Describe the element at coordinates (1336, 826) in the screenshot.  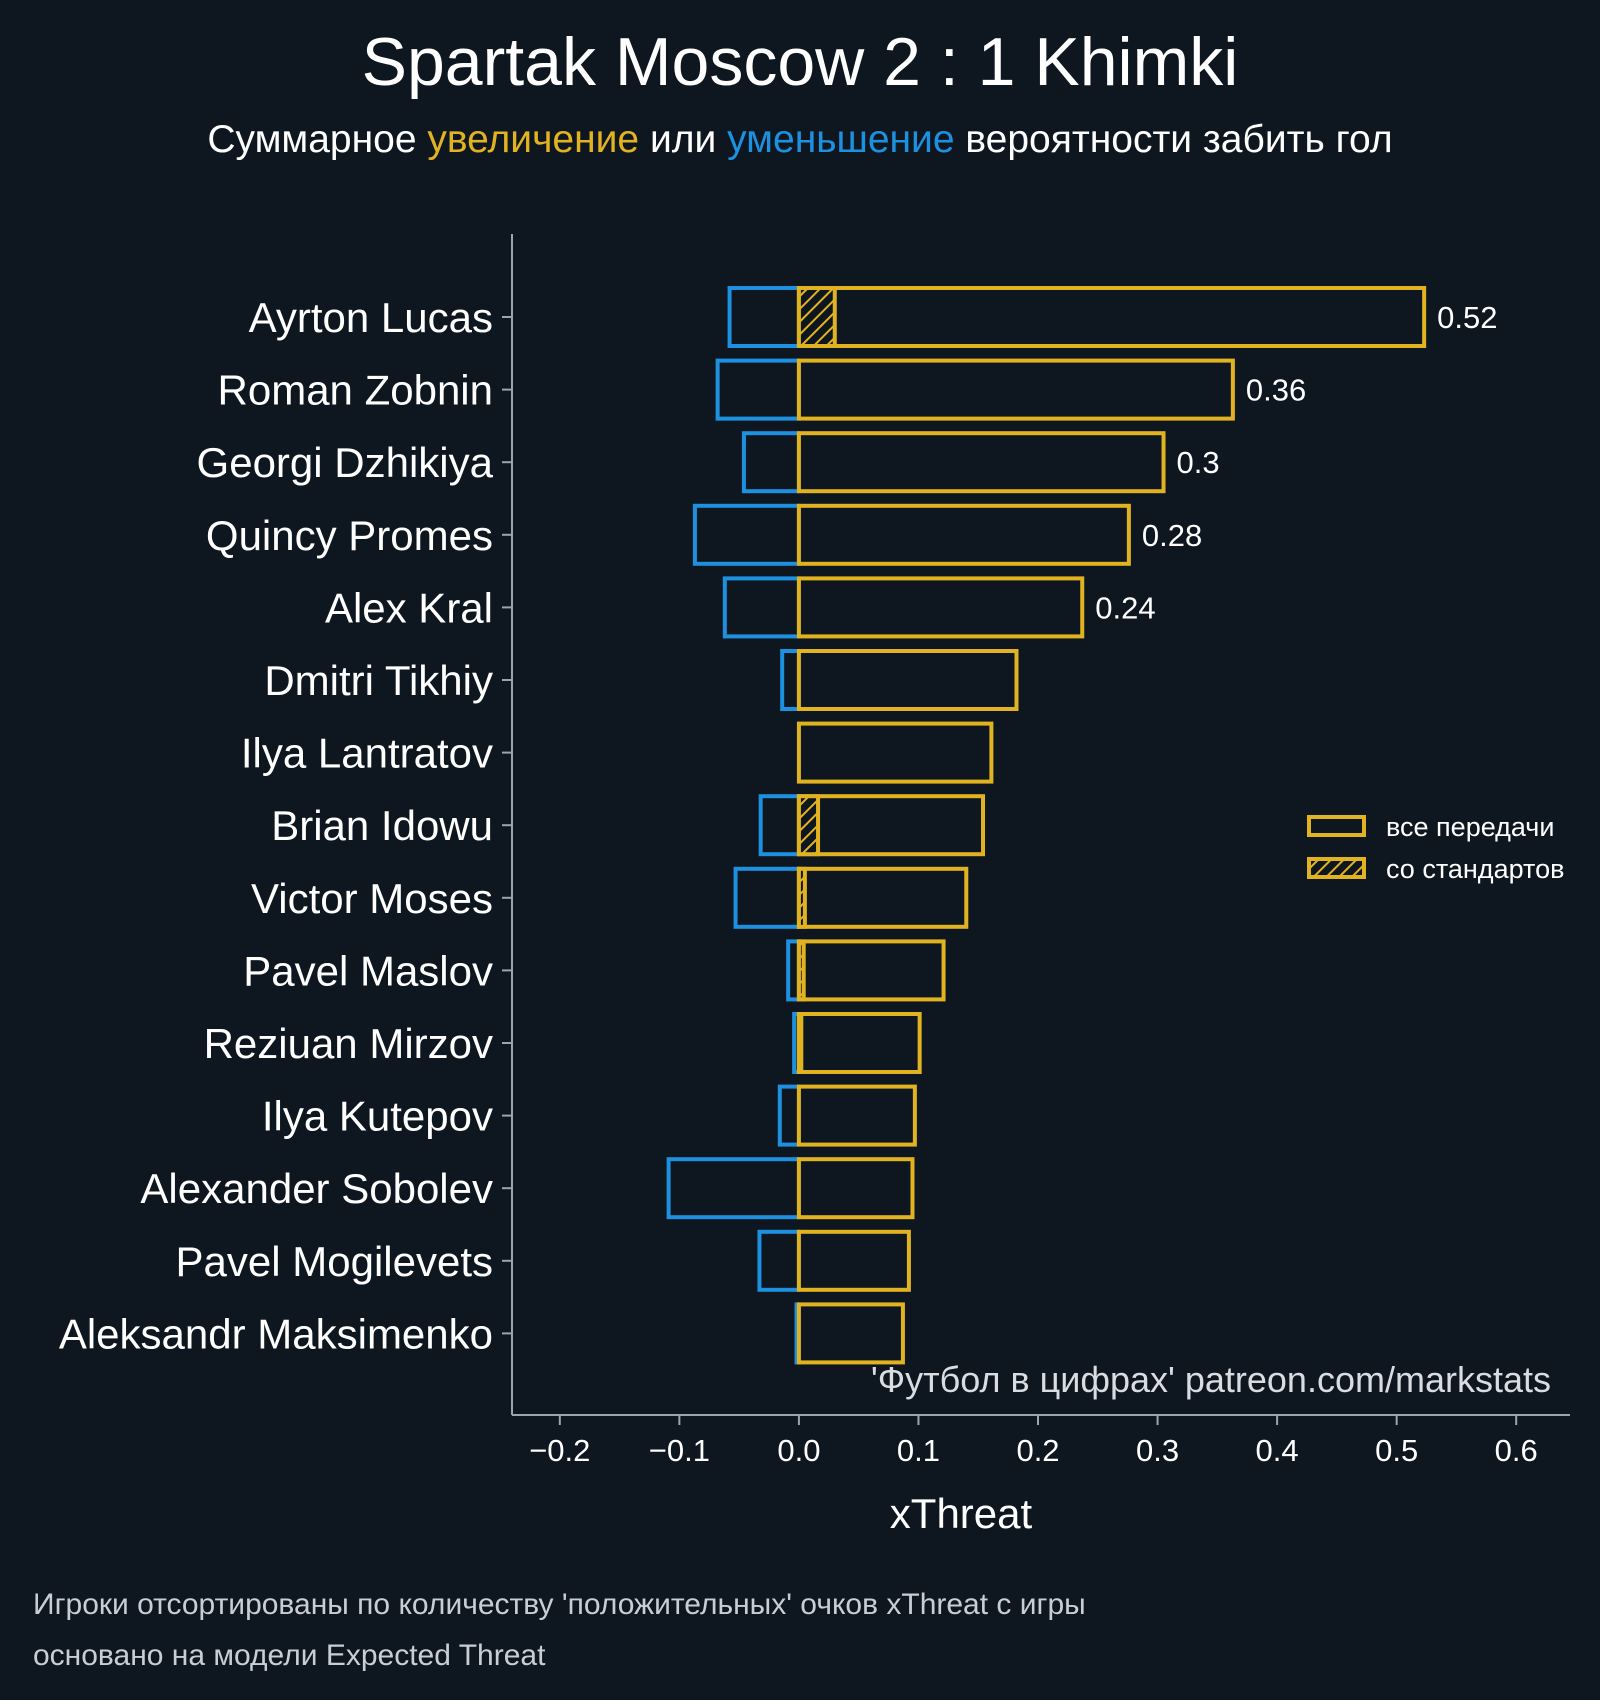
I see `legend-swatch-all-passes` at that location.